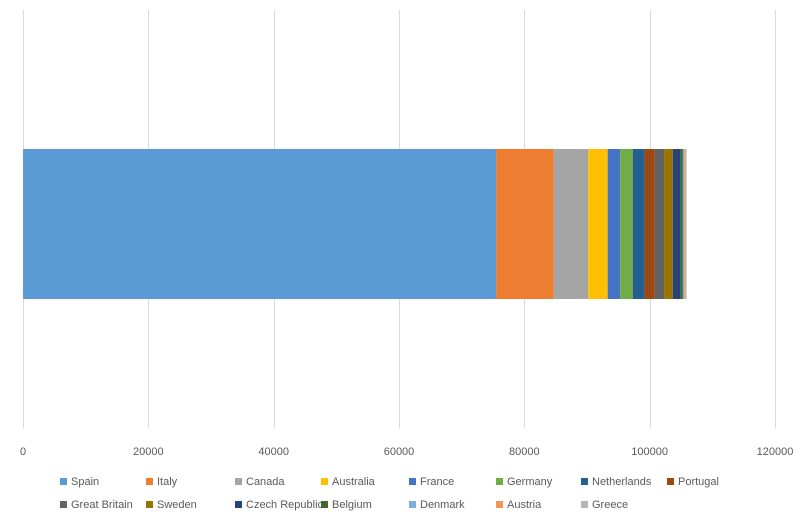 The width and height of the screenshot is (807, 516). What do you see at coordinates (23, 452) in the screenshot?
I see `x-tick-label: 0` at bounding box center [23, 452].